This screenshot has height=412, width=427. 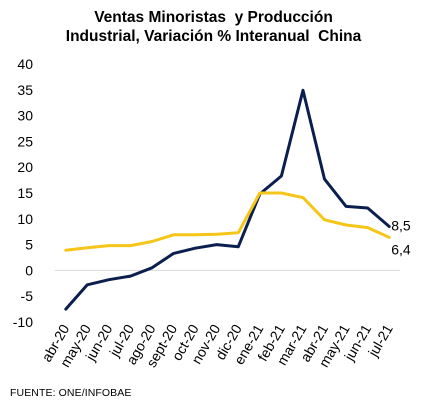 I want to click on y-tick-label: 15, so click(x=25, y=193).